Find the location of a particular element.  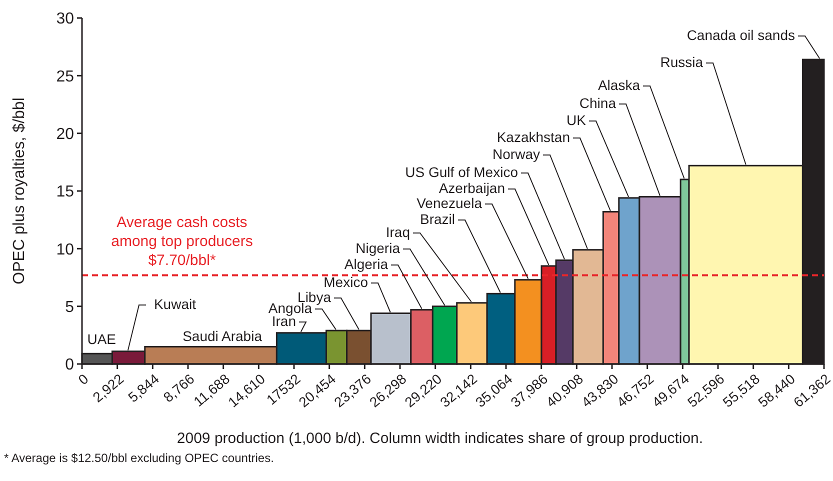

annotation: Iraq is located at coordinates (398, 232).